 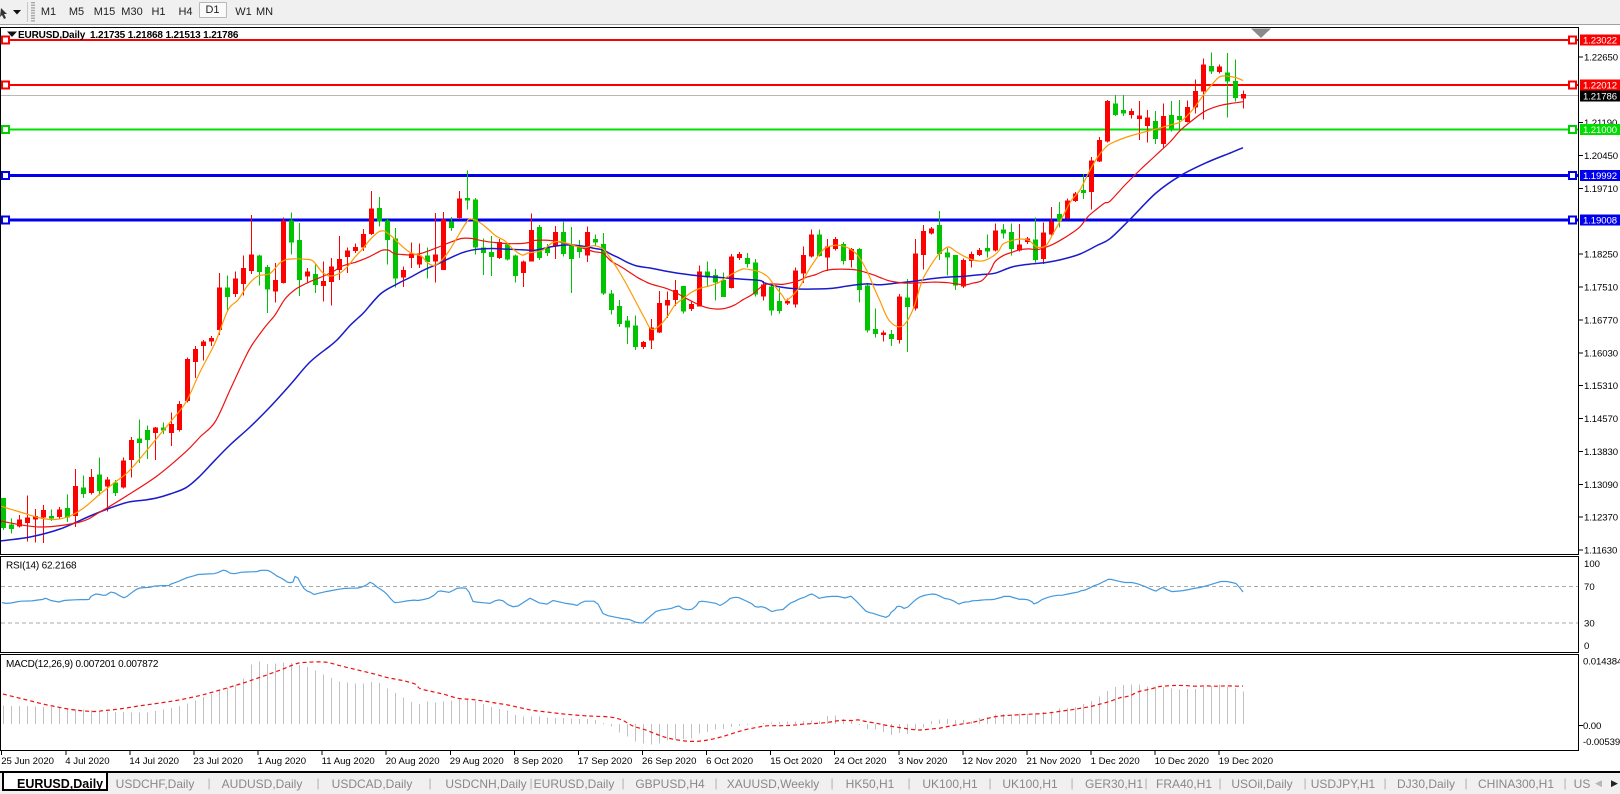 I want to click on svg-text: 11 Aug 2020, so click(x=348, y=761).